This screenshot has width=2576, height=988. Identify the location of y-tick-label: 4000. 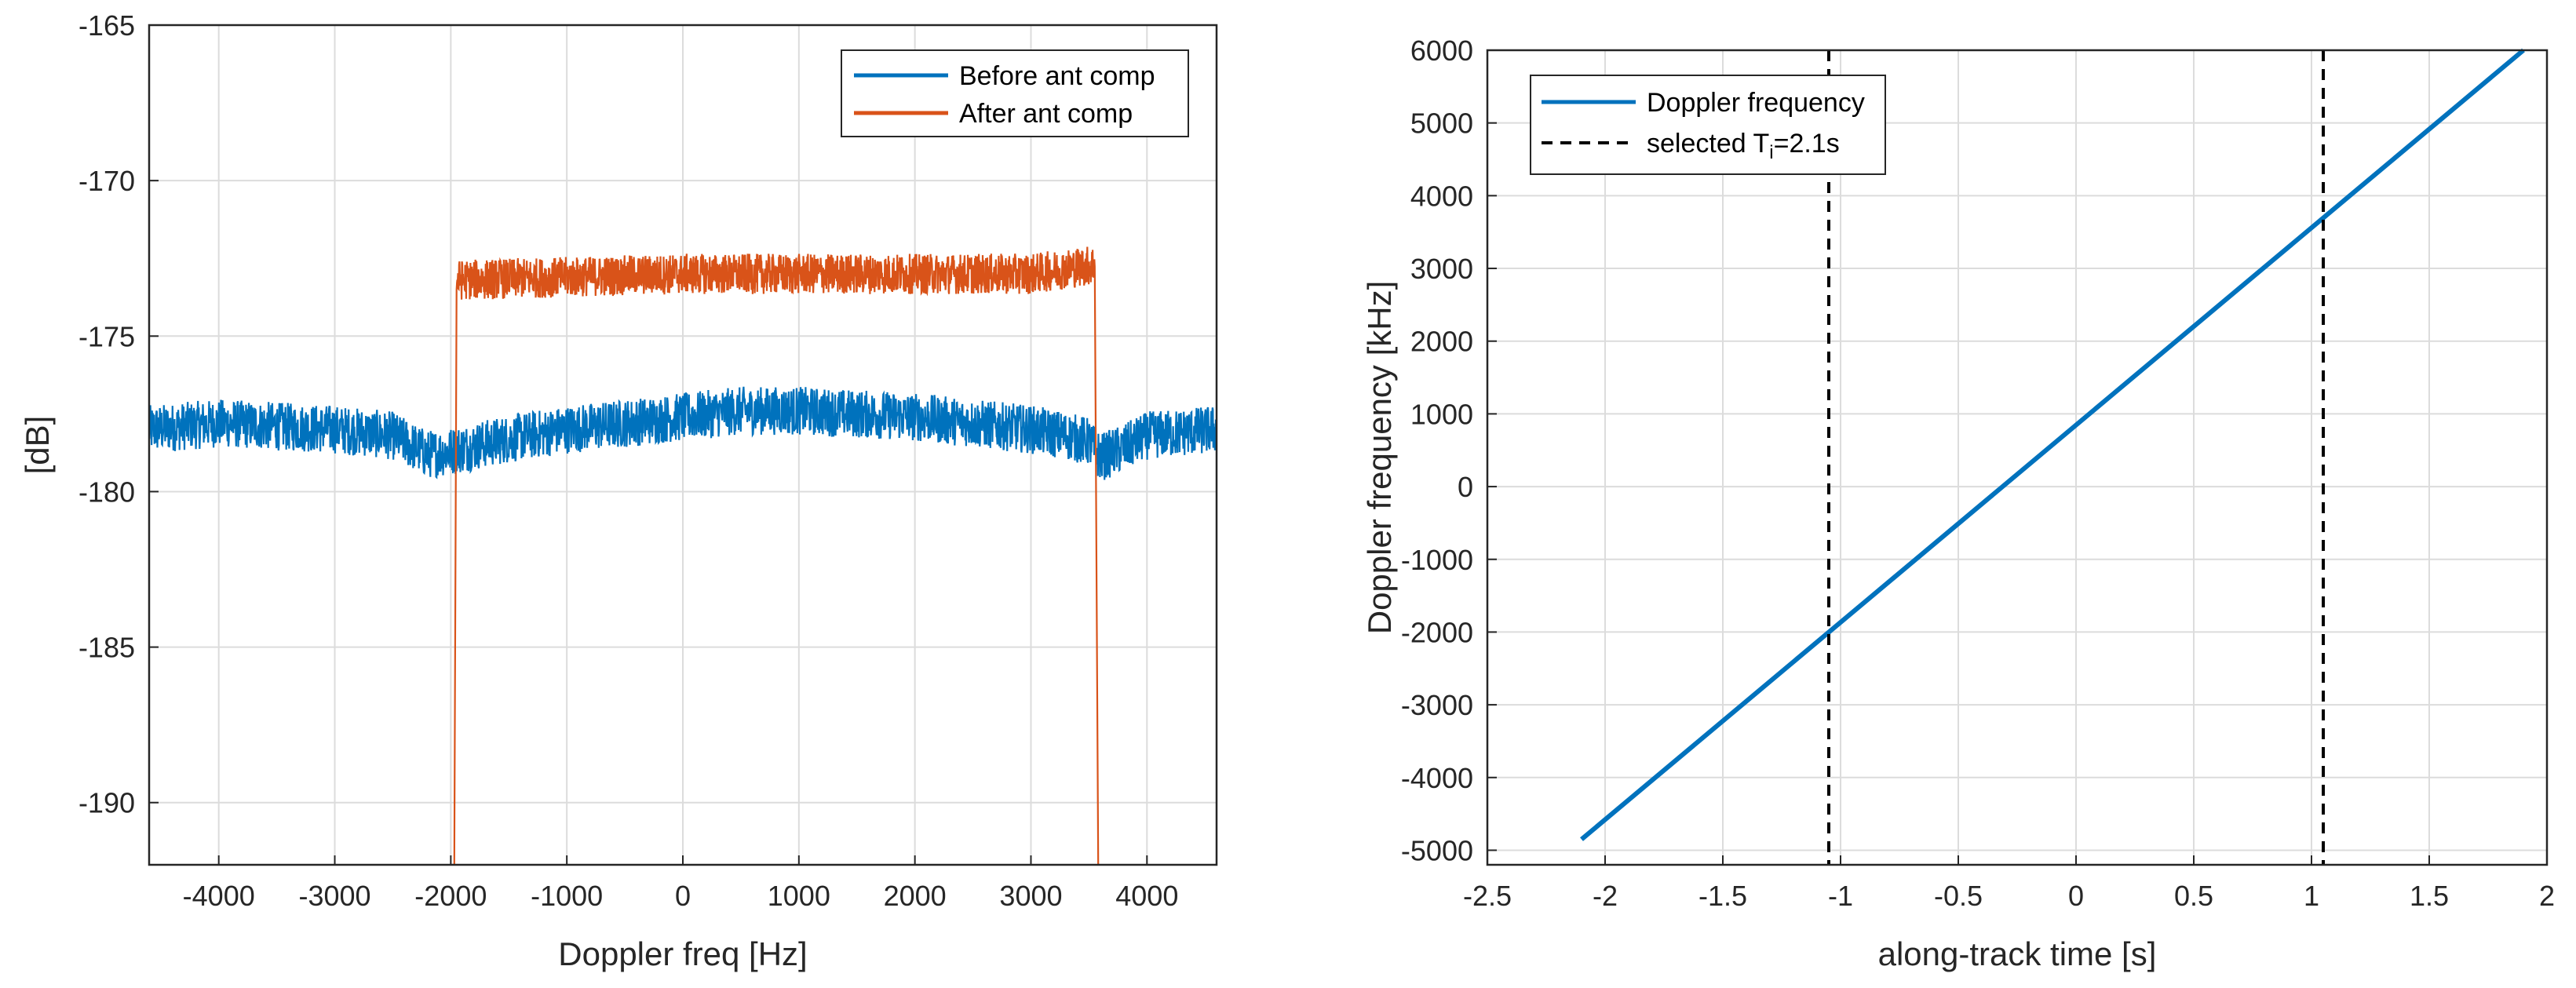
(1441, 196).